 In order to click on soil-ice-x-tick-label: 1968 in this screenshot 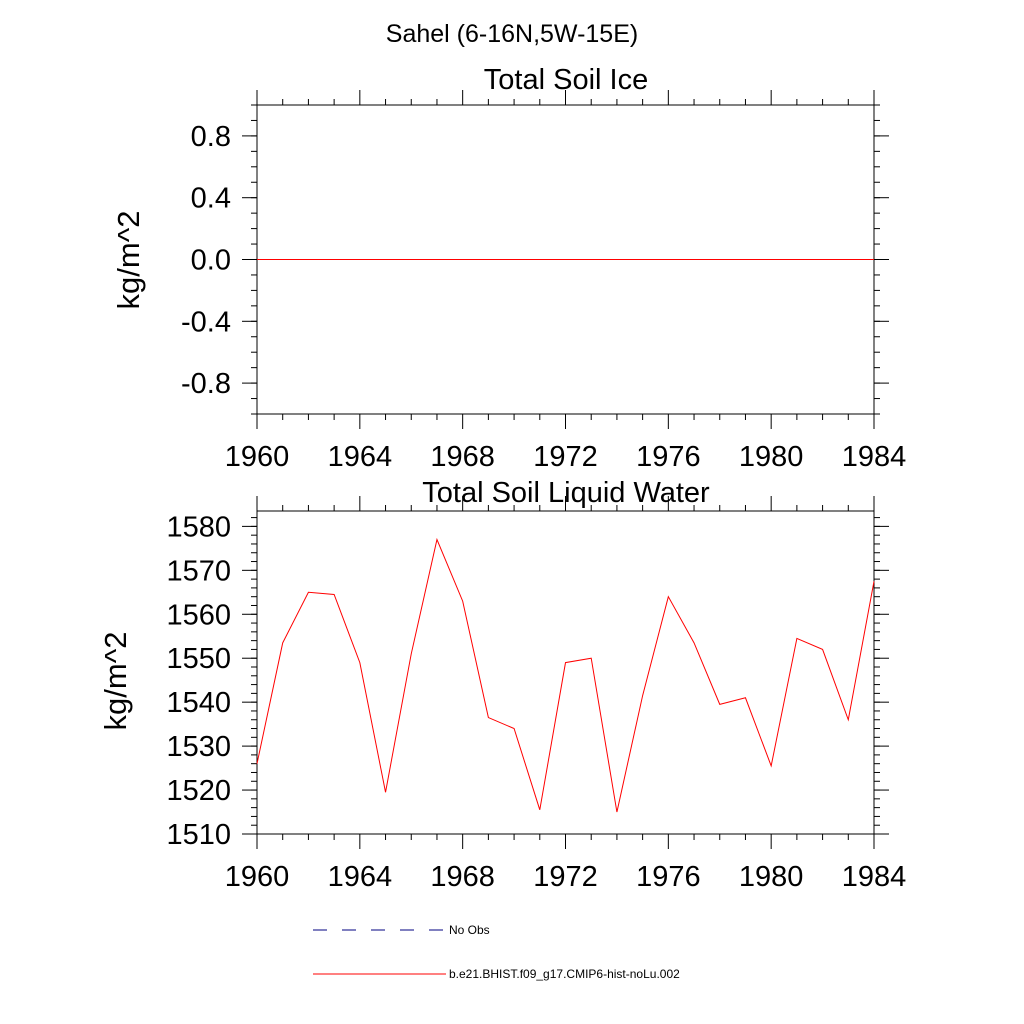, I will do `click(462, 457)`.